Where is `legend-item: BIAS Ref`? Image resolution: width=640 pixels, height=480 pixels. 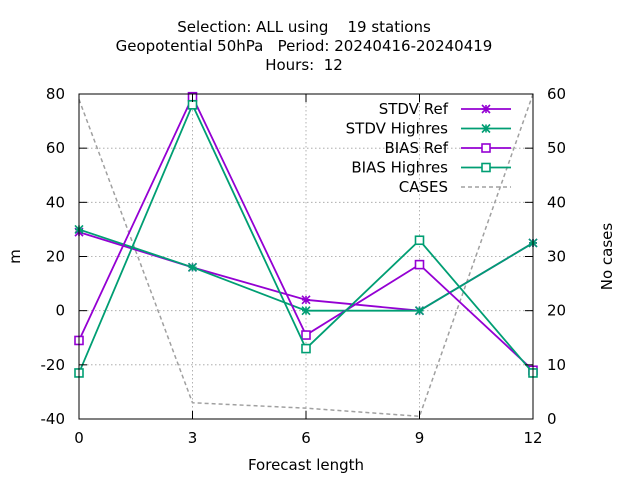 legend-item: BIAS Ref is located at coordinates (447, 148).